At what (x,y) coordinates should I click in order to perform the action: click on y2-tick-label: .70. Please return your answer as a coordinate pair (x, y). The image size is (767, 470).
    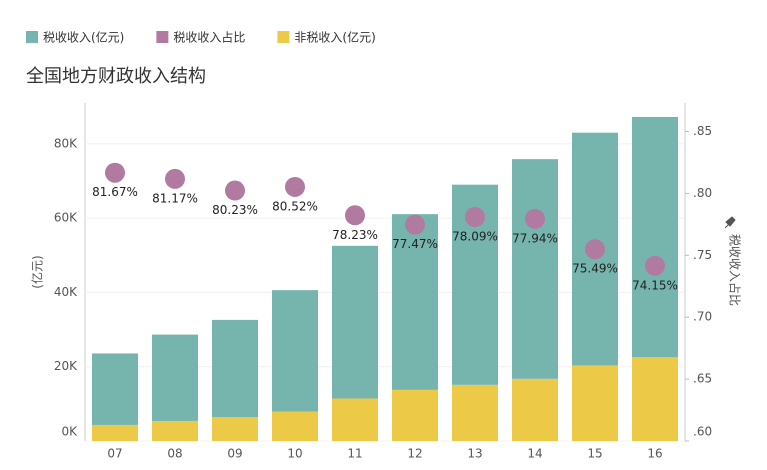
    Looking at the image, I should click on (702, 317).